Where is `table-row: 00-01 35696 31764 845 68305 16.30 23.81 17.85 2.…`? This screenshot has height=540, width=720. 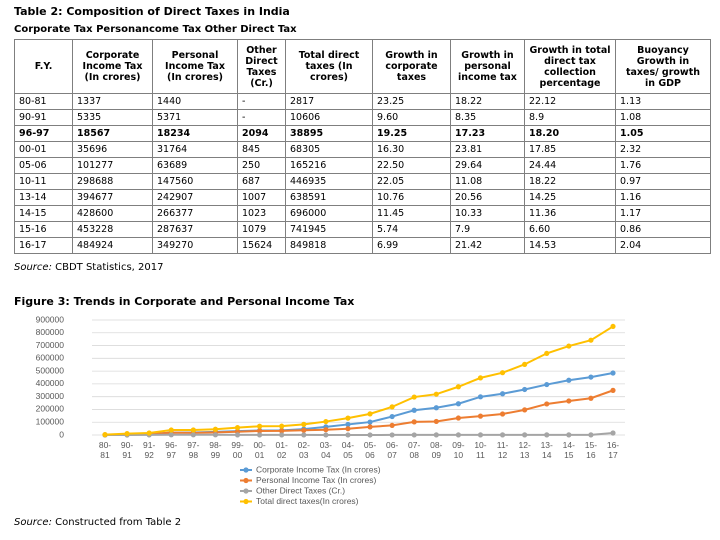 table-row: 00-01 35696 31764 845 68305 16.30 23.81 17.85 2.… is located at coordinates (362, 149).